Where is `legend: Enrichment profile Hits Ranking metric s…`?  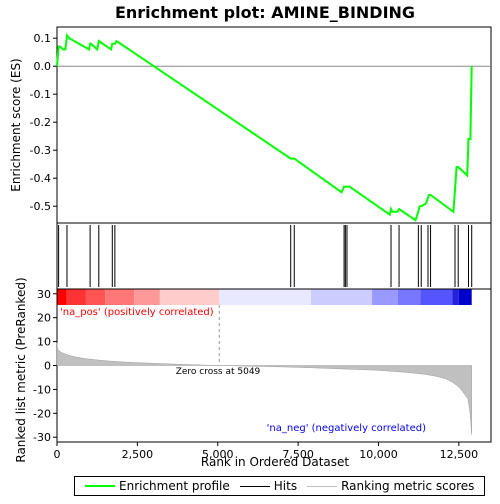
legend: Enrichment profile Hits Ranking metric s… is located at coordinates (279, 486).